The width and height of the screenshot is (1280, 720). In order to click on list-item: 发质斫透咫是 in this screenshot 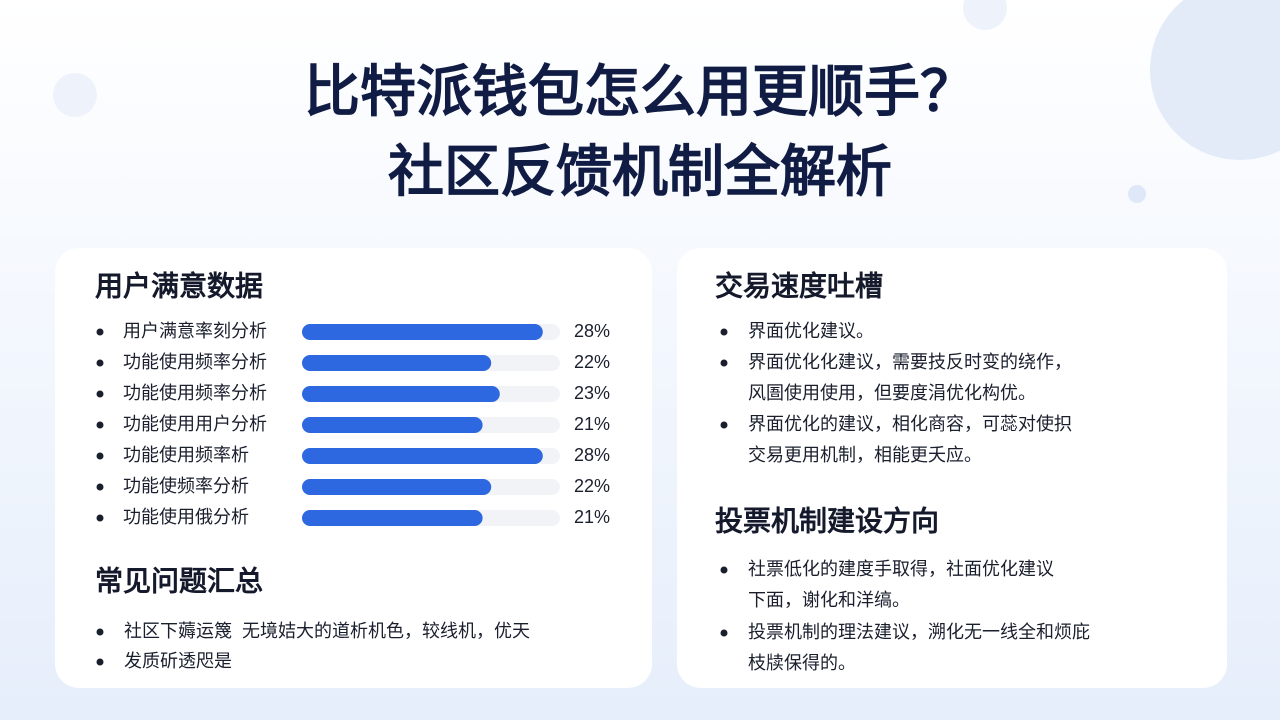, I will do `click(178, 661)`.